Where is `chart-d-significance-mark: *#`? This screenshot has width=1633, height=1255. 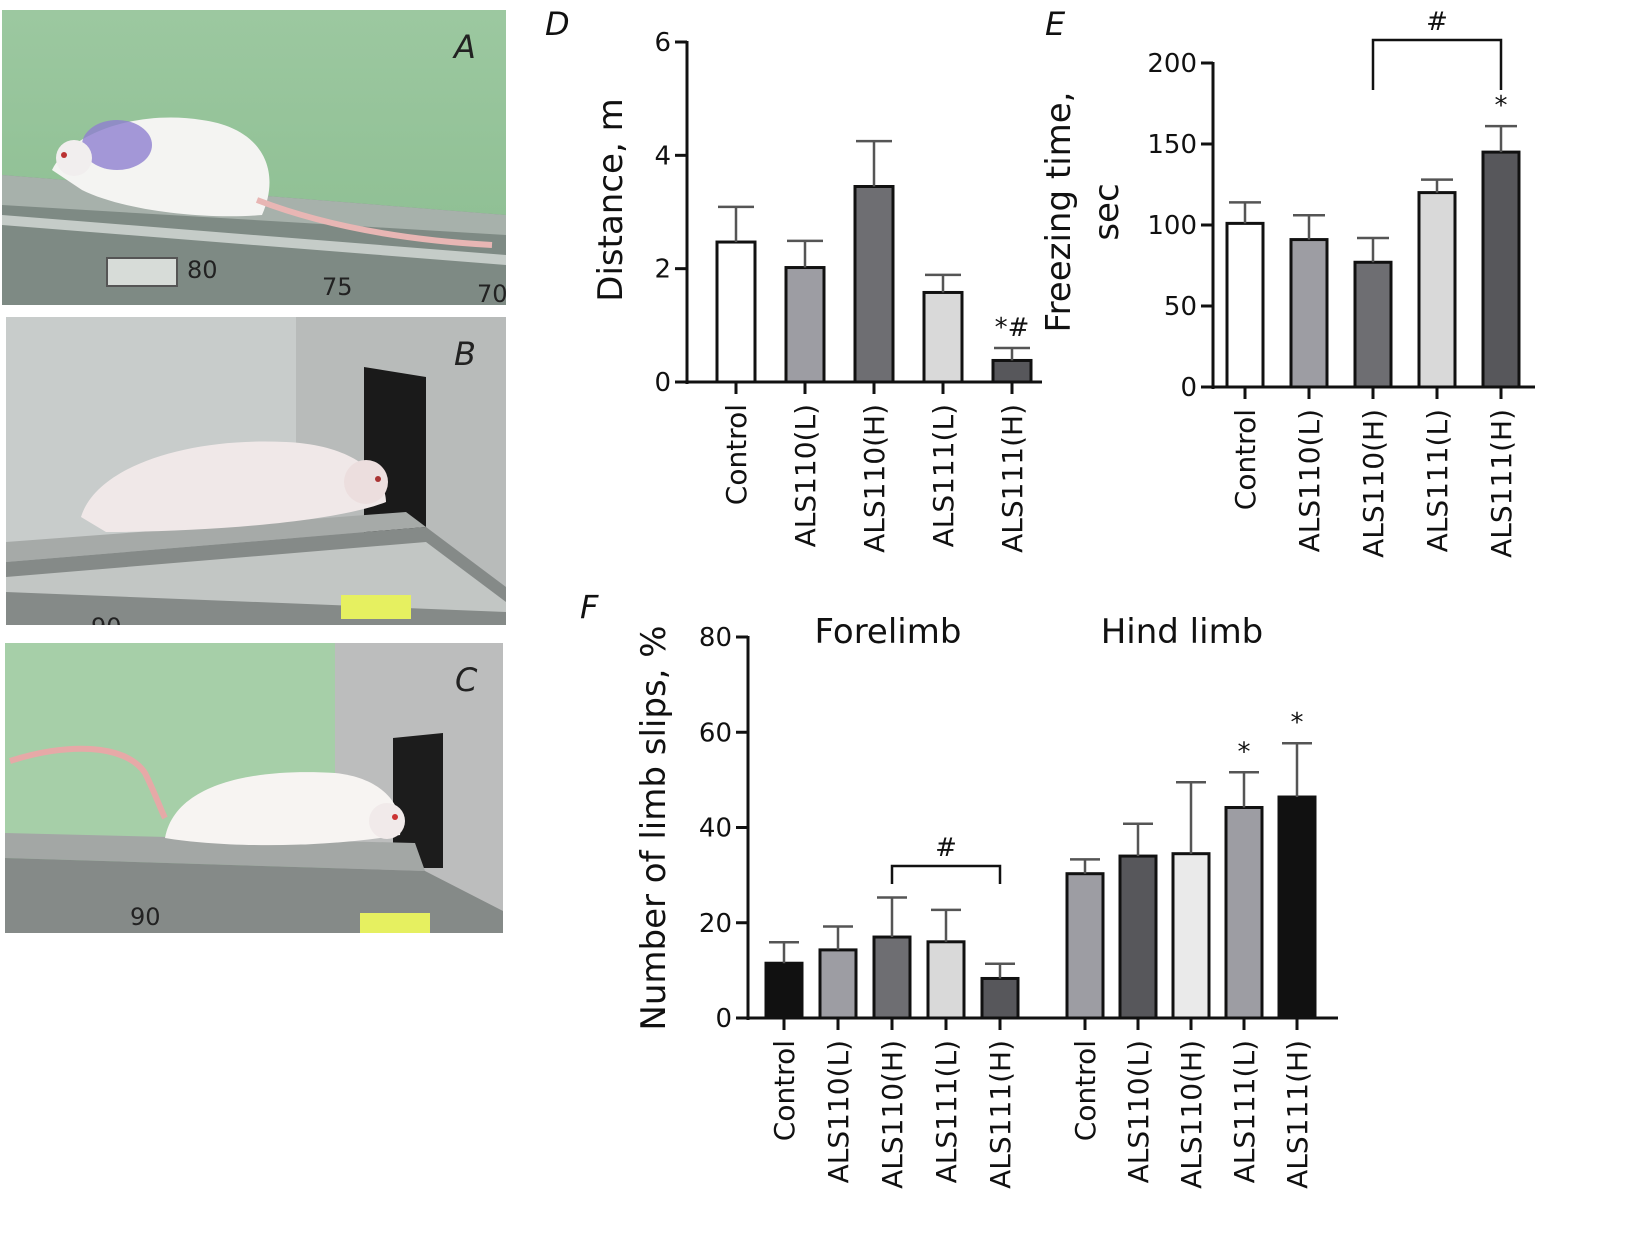 chart-d-significance-mark: *# is located at coordinates (1012, 328).